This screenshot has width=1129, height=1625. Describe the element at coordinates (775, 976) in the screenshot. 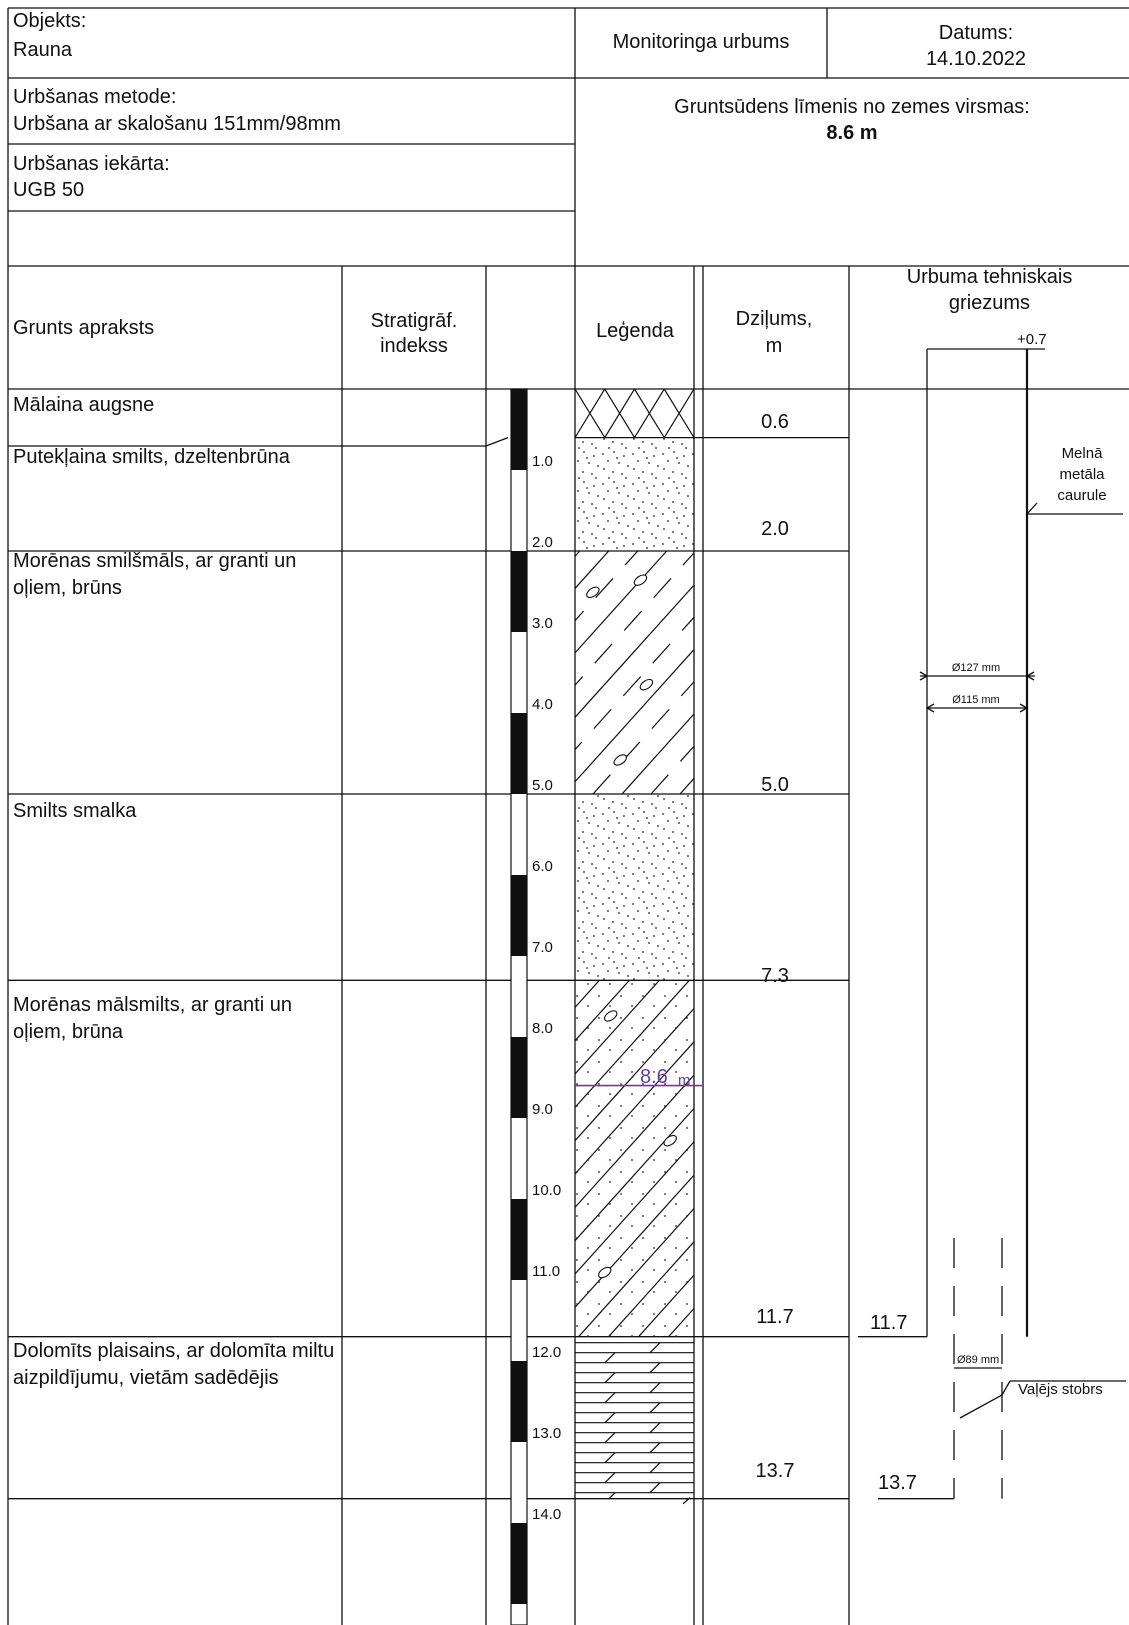

I see `layer-4-bottom: 7.3` at that location.